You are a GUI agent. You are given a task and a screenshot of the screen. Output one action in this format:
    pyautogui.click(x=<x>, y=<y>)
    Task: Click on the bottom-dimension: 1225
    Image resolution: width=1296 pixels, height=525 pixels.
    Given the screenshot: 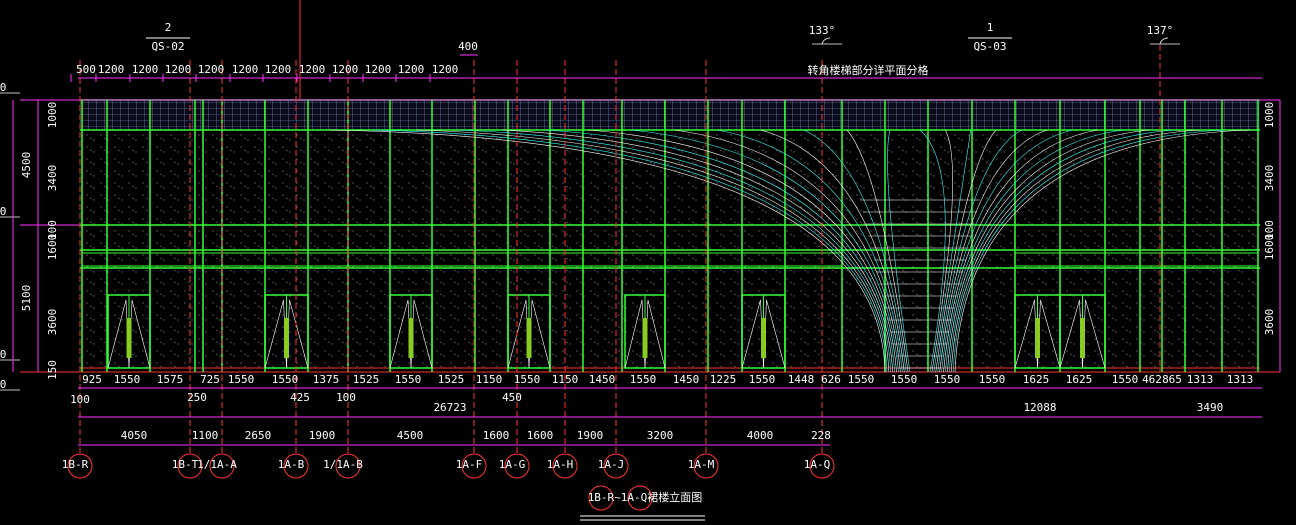 What is the action you would take?
    pyautogui.click(x=723, y=379)
    